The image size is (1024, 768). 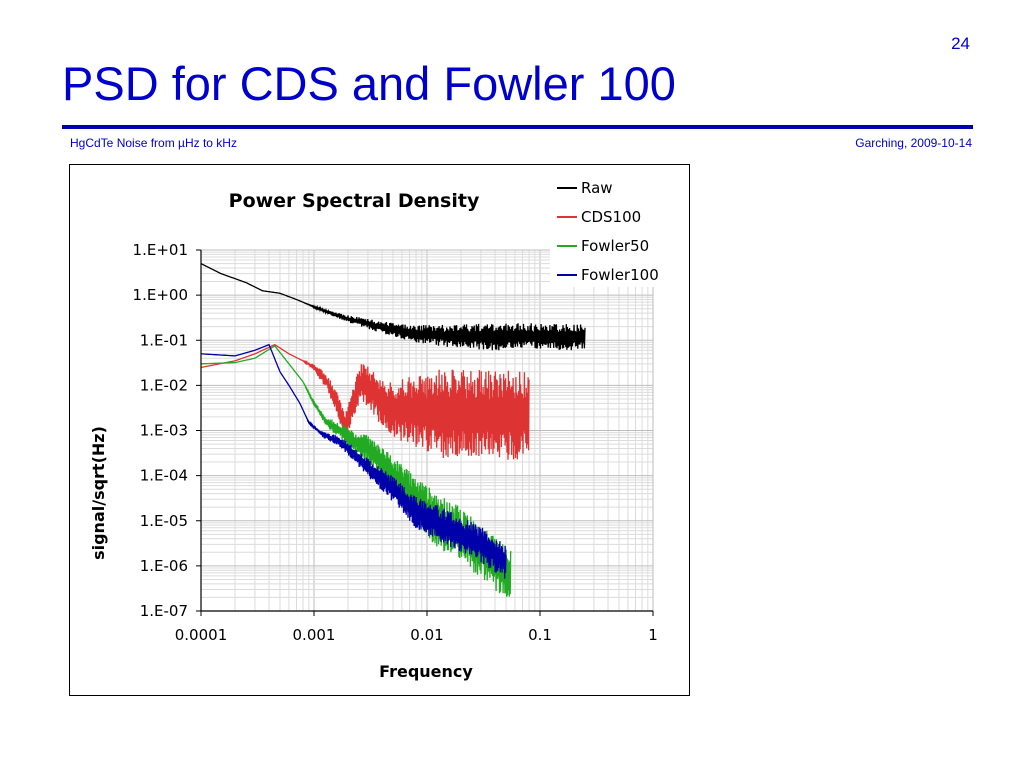 I want to click on legend: Raw CDS100 Fowler50 Fowler100, so click(x=611, y=230).